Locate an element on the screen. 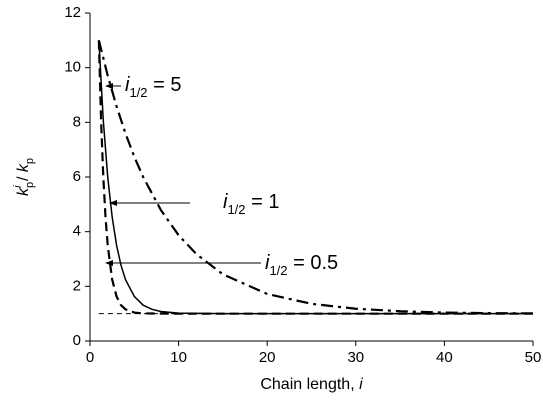  y-tick-label: 10 is located at coordinates (72, 67).